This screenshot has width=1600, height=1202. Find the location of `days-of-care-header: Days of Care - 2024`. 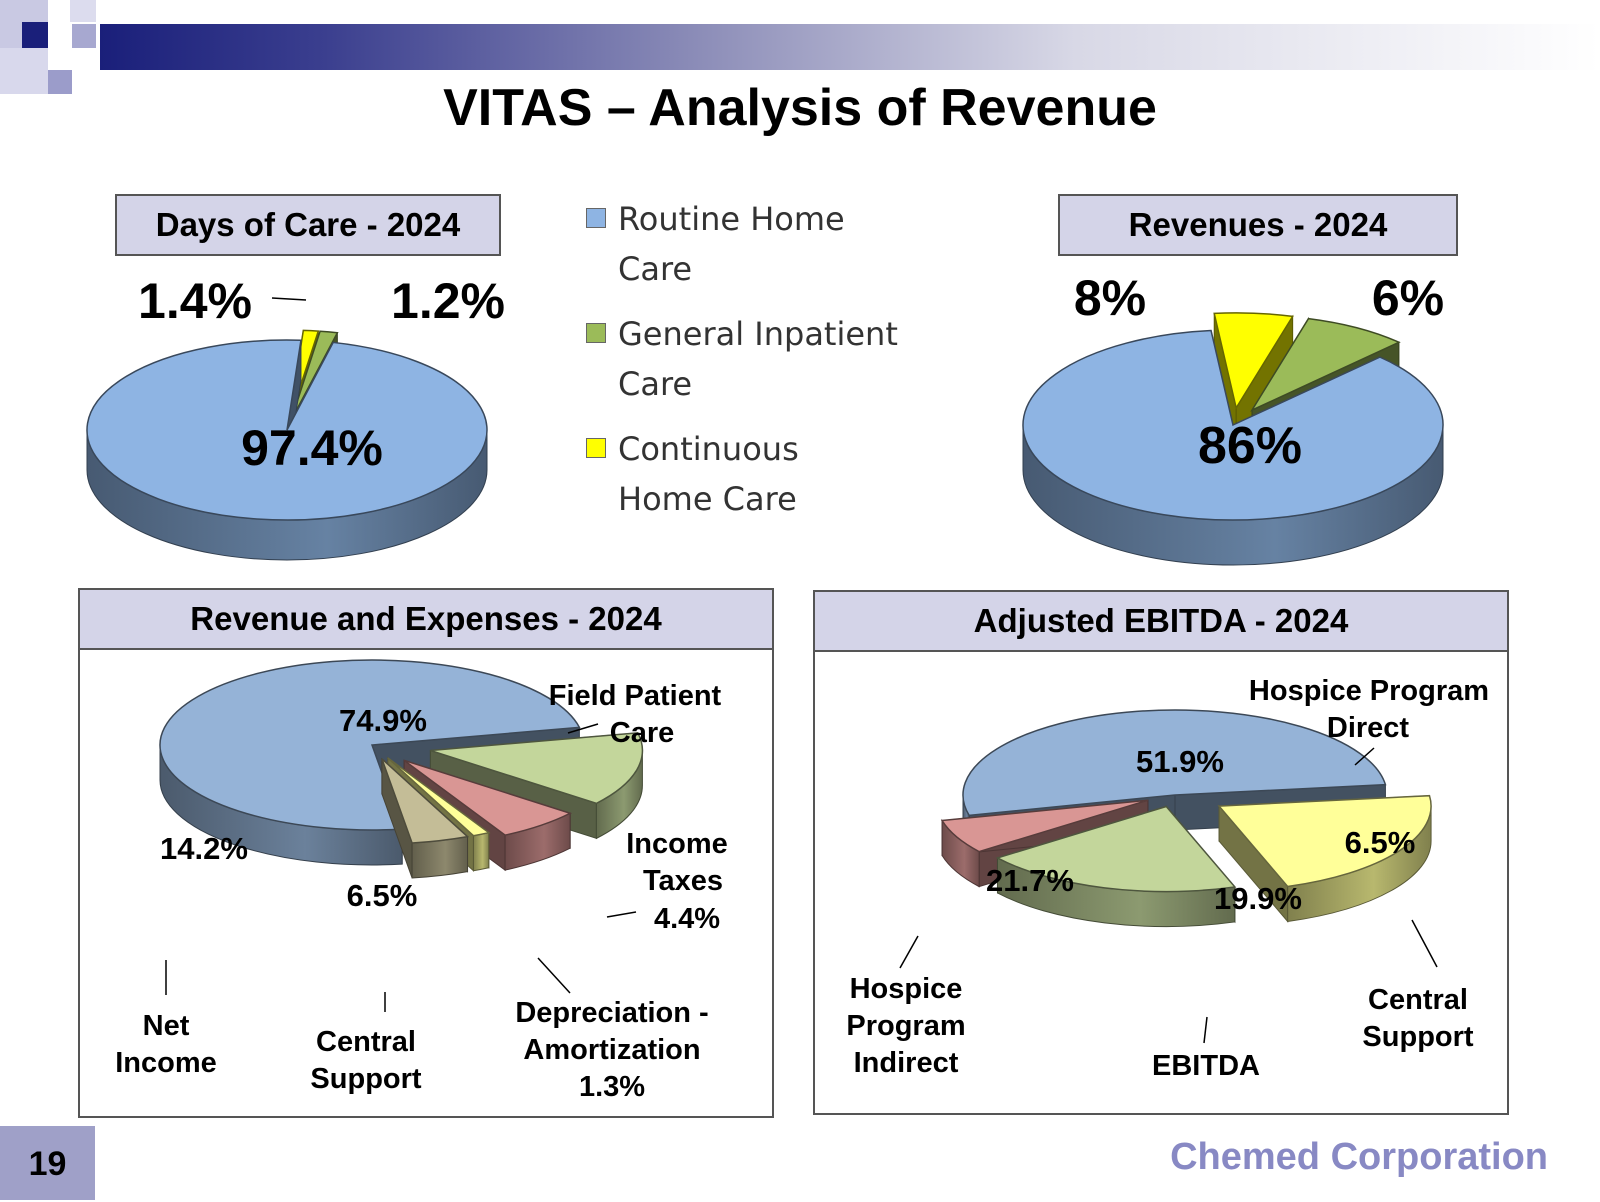

days-of-care-header: Days of Care - 2024 is located at coordinates (308, 225).